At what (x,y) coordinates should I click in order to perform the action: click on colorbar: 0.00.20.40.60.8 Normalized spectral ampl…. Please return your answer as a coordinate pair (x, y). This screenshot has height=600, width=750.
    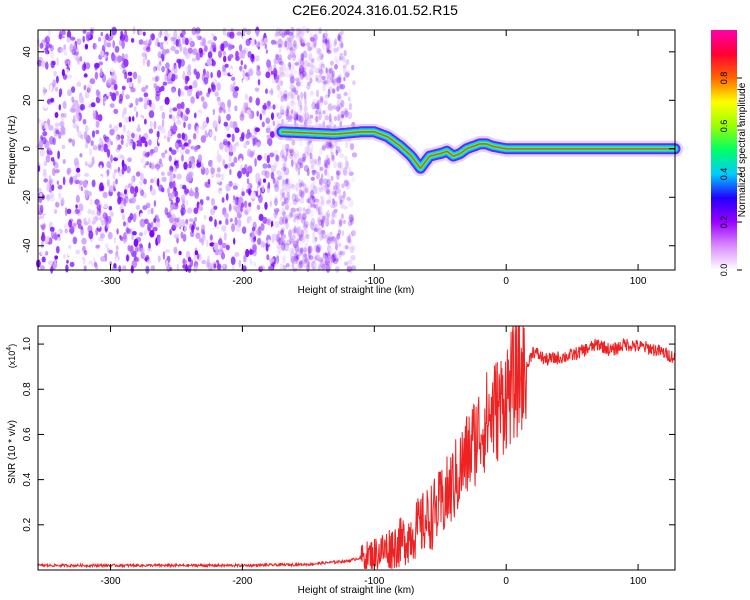
    Looking at the image, I should click on (729, 153).